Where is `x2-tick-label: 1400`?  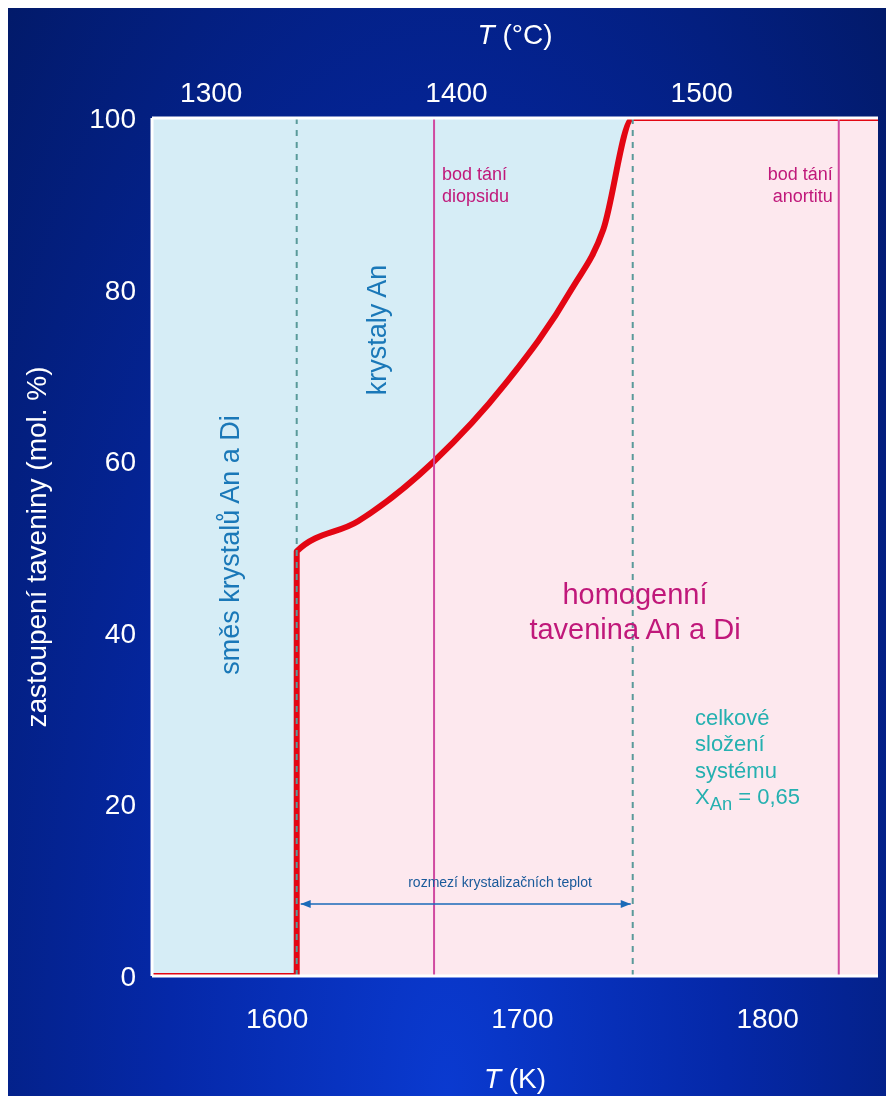 x2-tick-label: 1400 is located at coordinates (456, 92).